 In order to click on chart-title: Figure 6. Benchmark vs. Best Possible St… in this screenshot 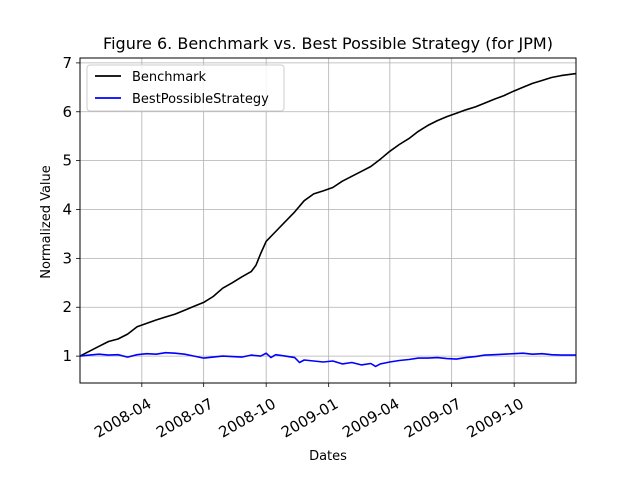, I will do `click(328, 43)`.